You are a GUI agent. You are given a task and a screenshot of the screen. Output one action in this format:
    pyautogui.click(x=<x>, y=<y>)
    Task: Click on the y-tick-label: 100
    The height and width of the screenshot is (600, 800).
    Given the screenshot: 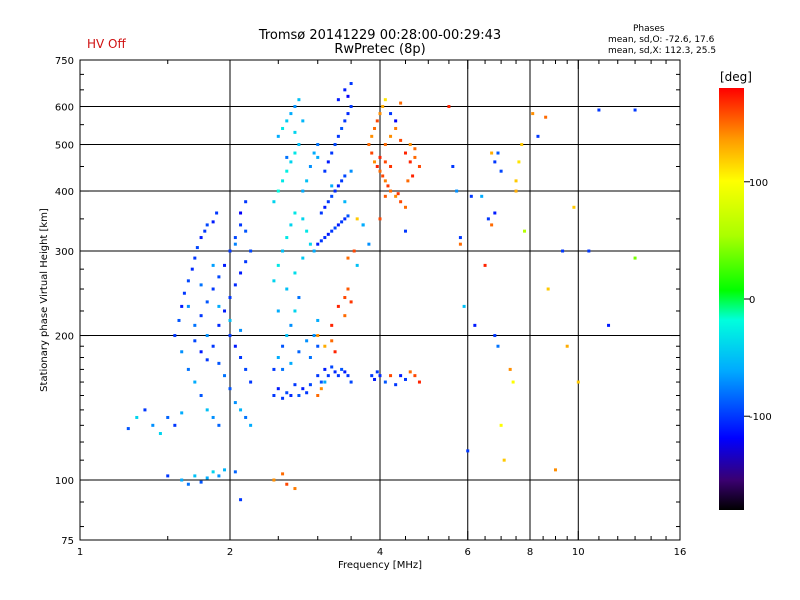 What is the action you would take?
    pyautogui.click(x=64, y=481)
    